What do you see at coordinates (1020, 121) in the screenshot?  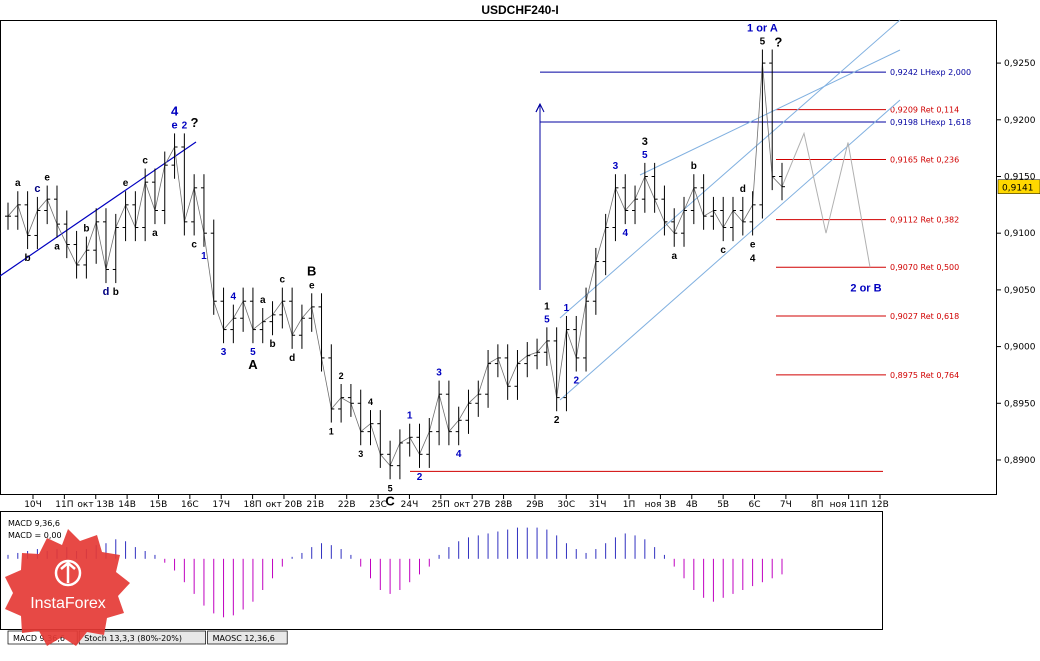 I see `y-tick-label: 0,9200` at bounding box center [1020, 121].